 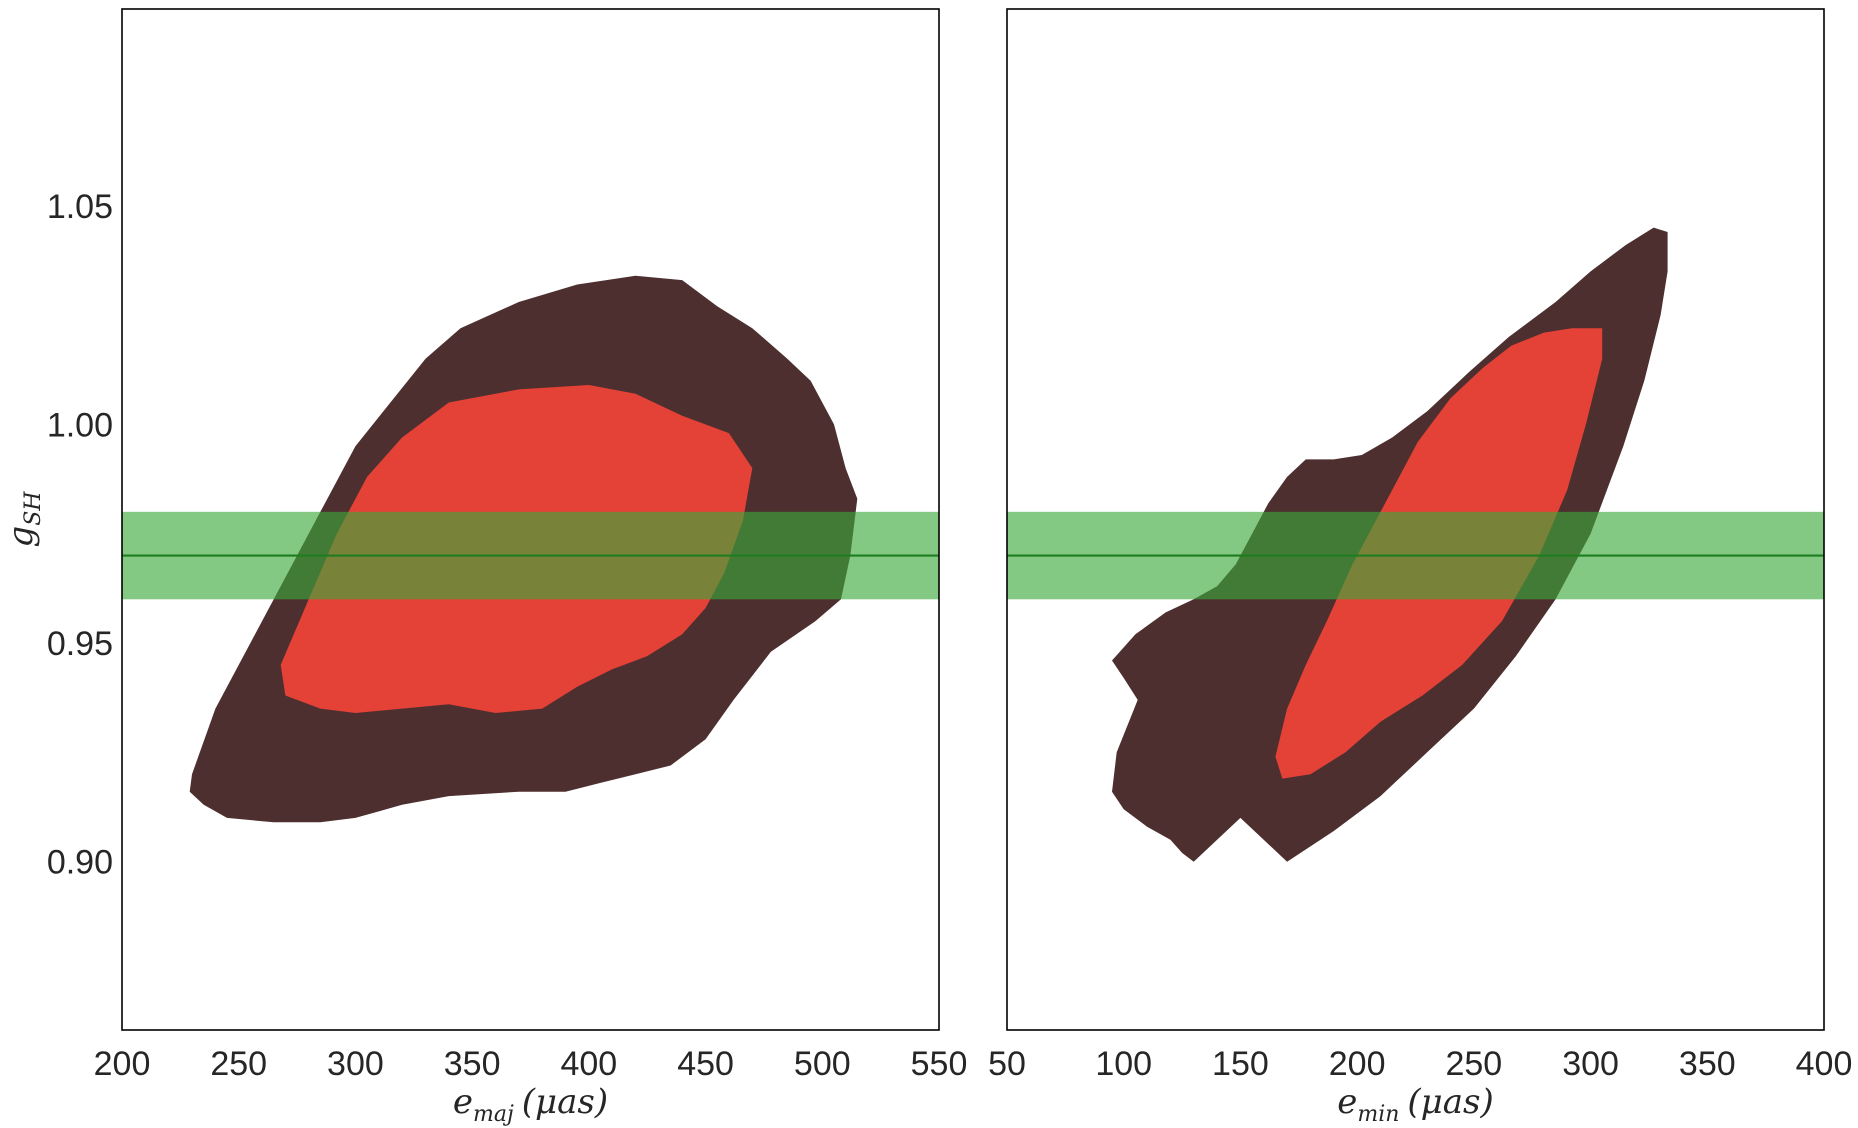 What do you see at coordinates (80, 863) in the screenshot?
I see `left-y-tick-label: 0.90` at bounding box center [80, 863].